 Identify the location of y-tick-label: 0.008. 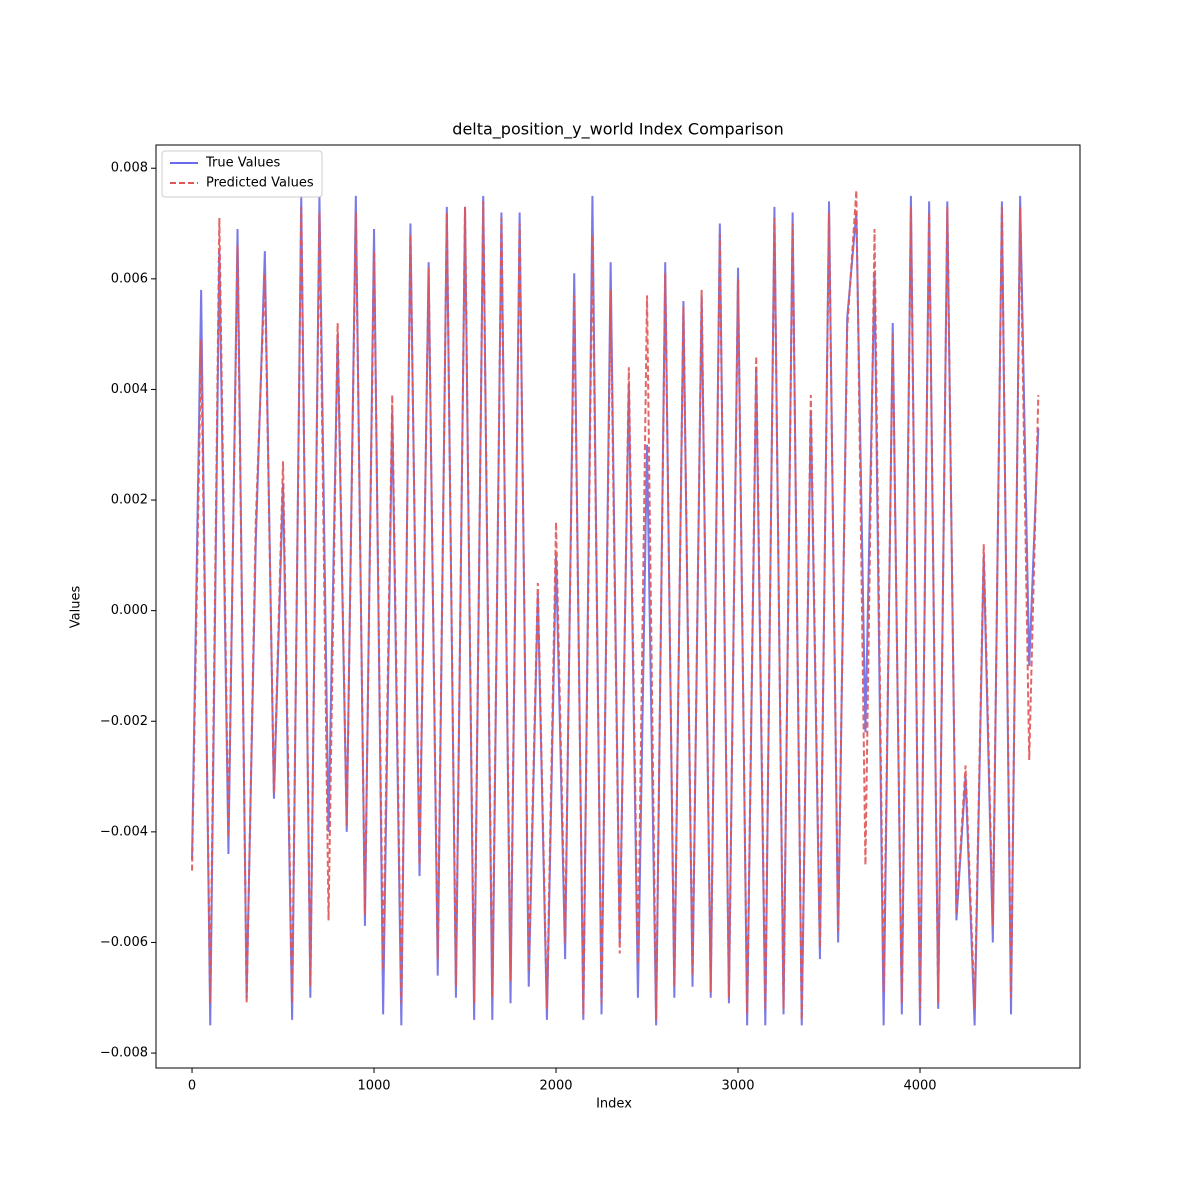
(129, 168).